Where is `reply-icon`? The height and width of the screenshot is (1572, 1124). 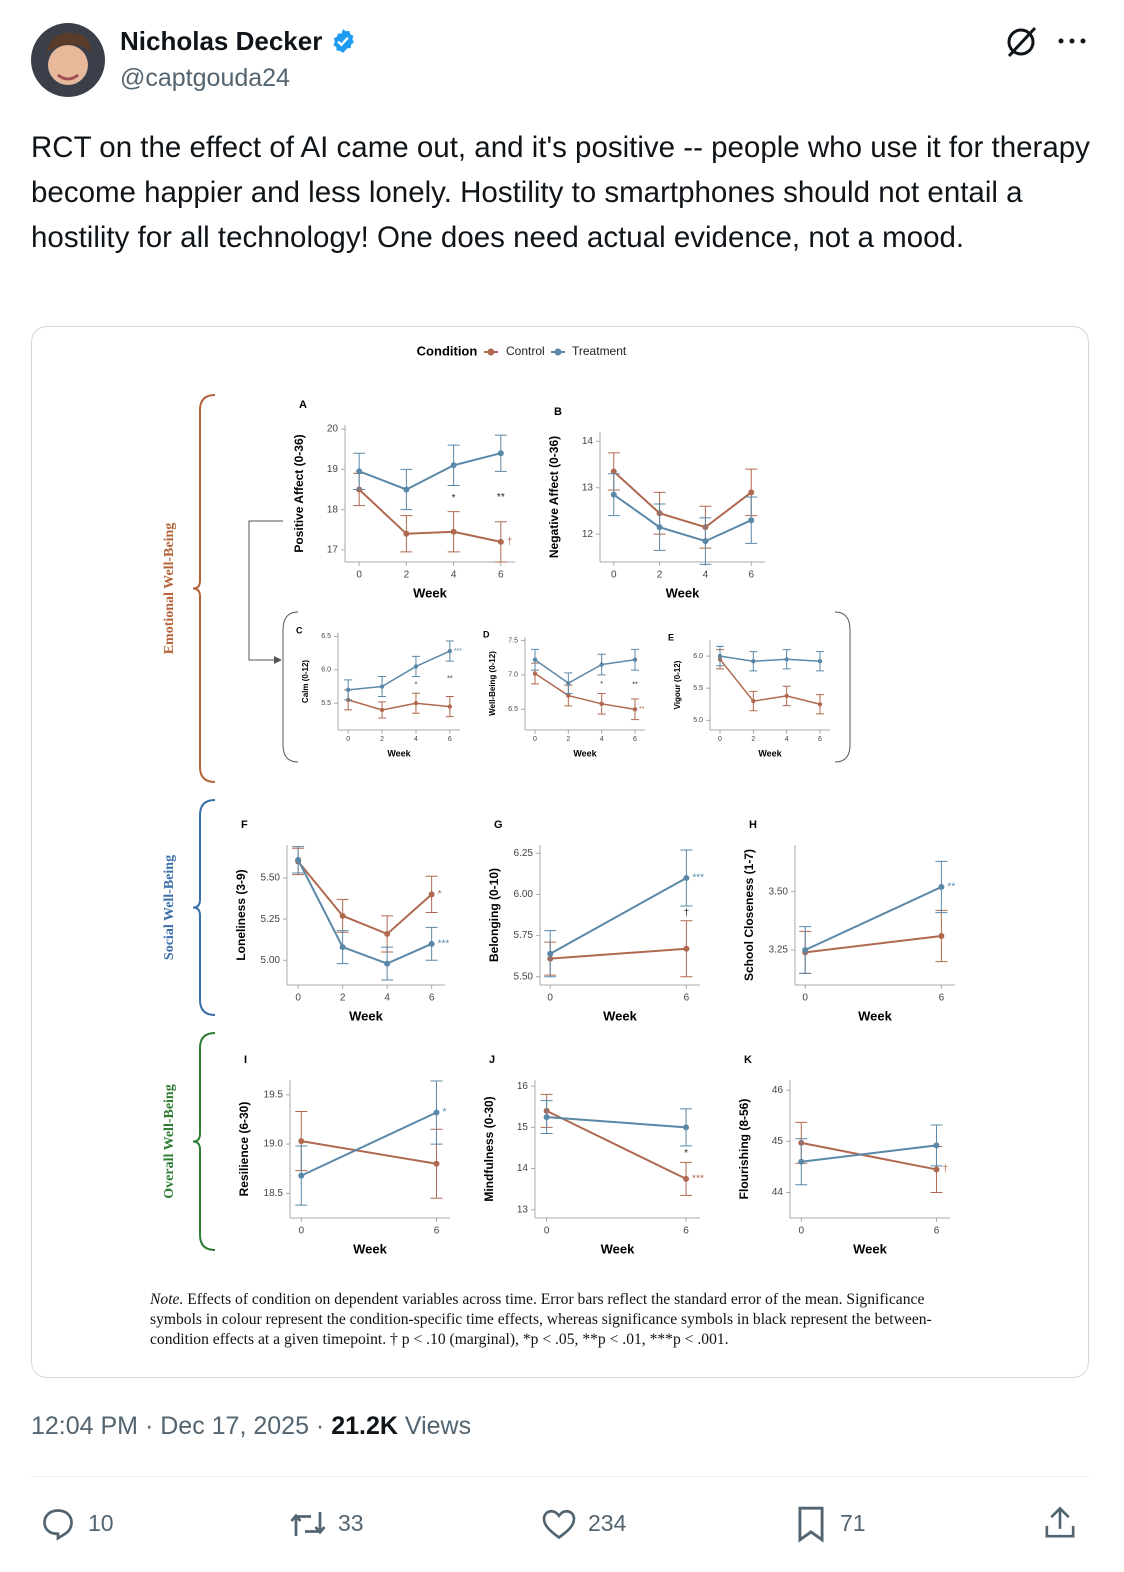
reply-icon is located at coordinates (58, 1524).